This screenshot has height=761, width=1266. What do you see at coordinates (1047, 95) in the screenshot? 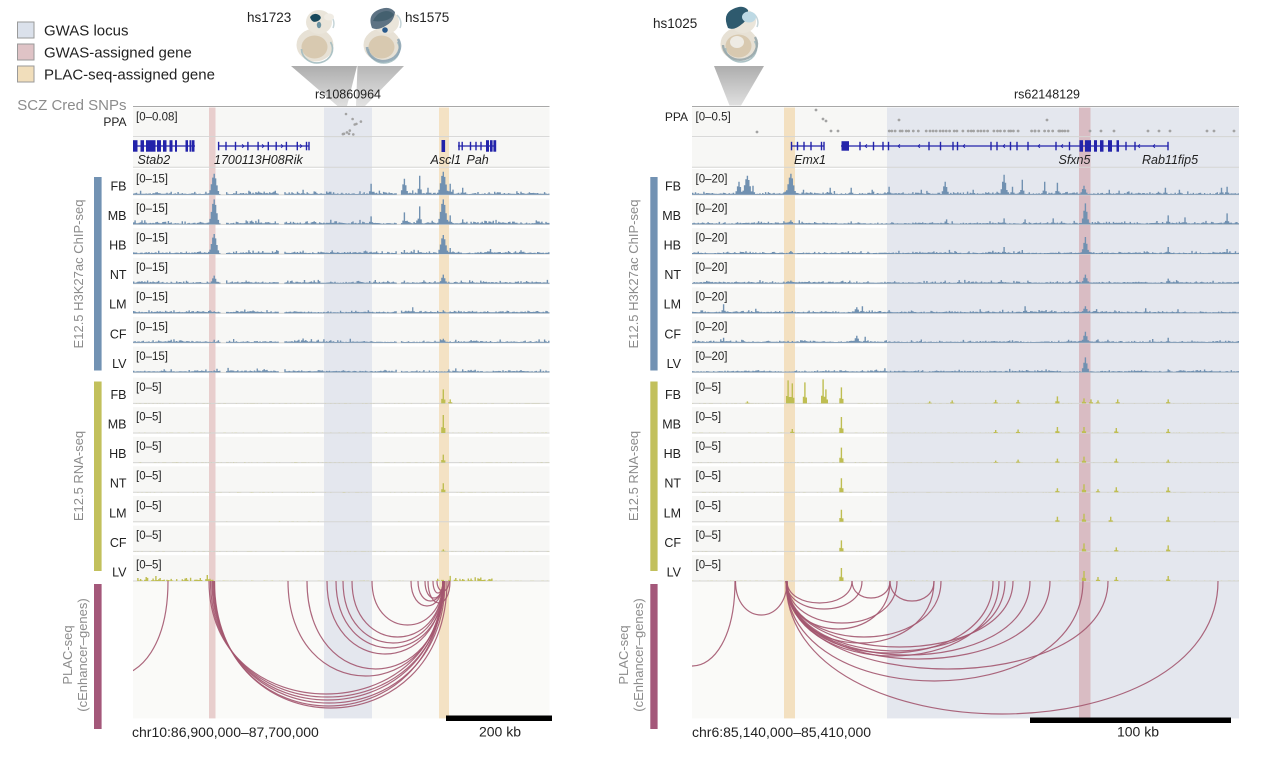
I see `svg-text: rs62148129` at bounding box center [1047, 95].